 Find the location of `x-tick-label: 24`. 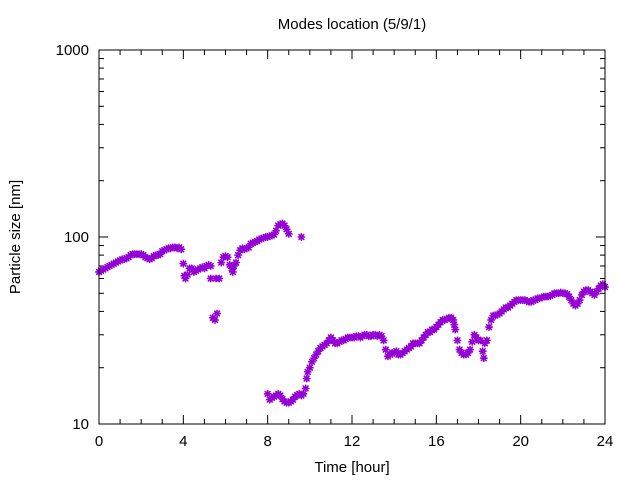

x-tick-label: 24 is located at coordinates (605, 441).